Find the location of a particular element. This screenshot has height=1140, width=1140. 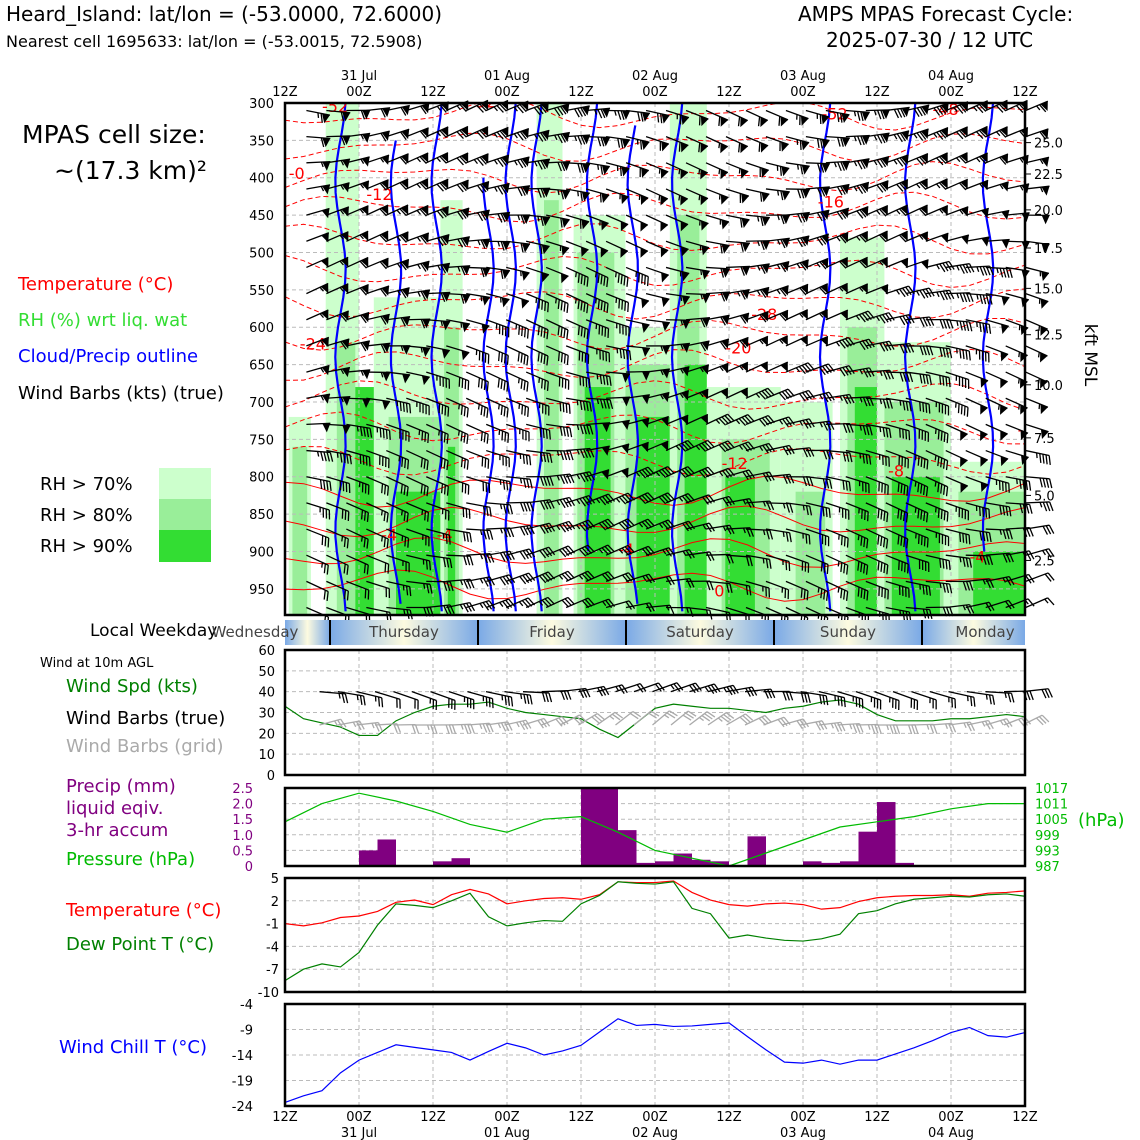

time-tick-top: 12Z is located at coordinates (1025, 92).